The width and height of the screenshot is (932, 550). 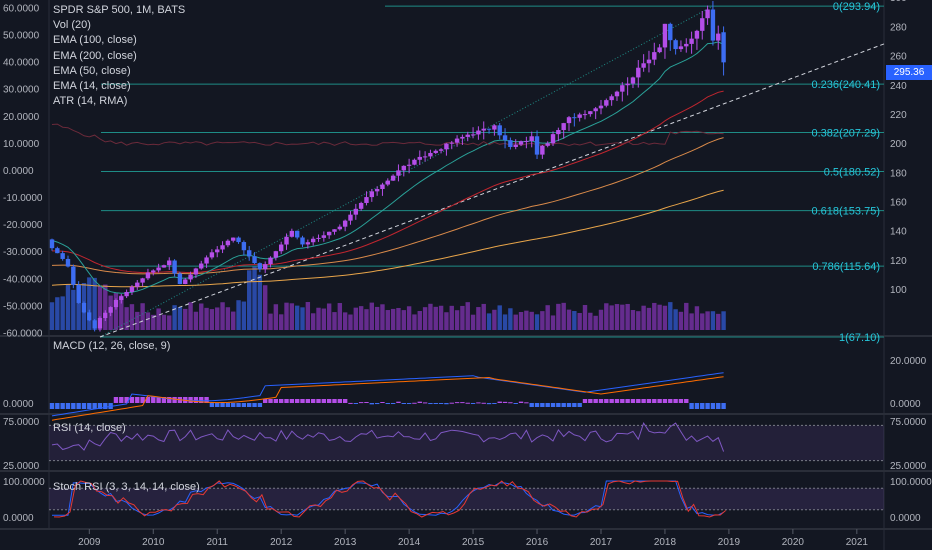 What do you see at coordinates (909, 72) in the screenshot?
I see `last-price-tag: 295.36` at bounding box center [909, 72].